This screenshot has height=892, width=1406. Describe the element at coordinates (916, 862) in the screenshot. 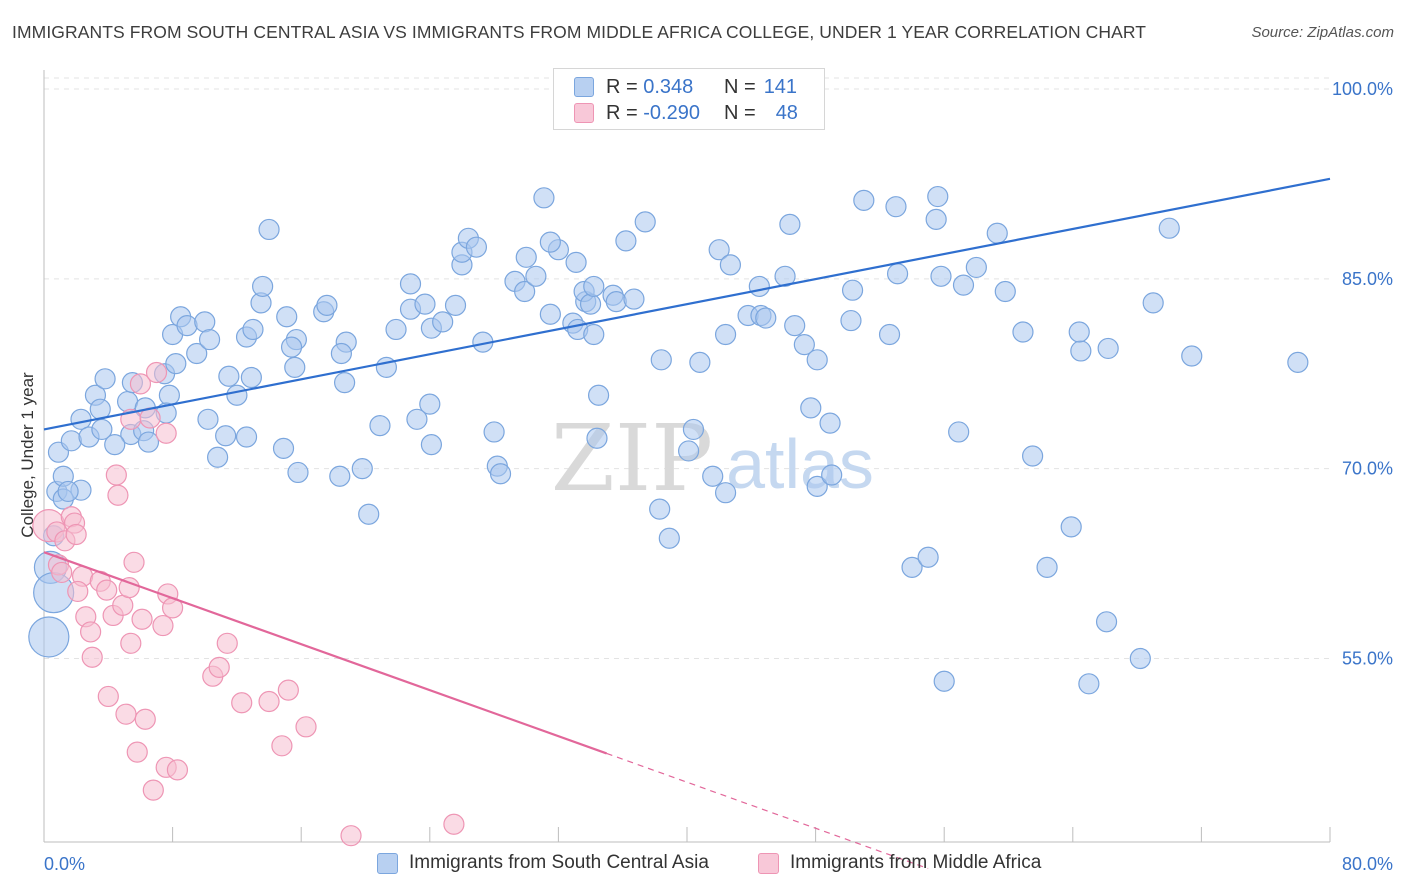

I see `legend-label: Immigrants from Middle Africa` at that location.